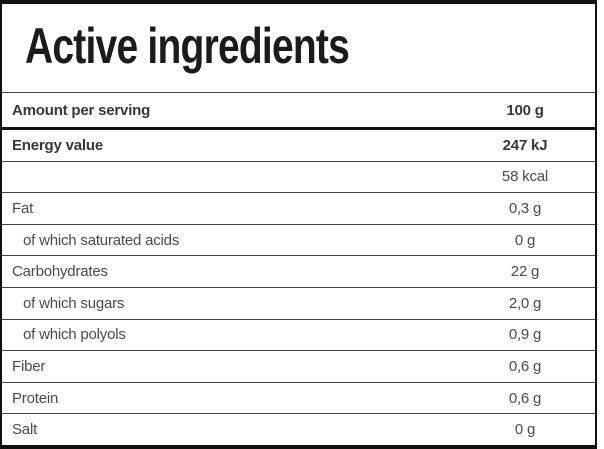 The width and height of the screenshot is (604, 449). Describe the element at coordinates (57, 145) in the screenshot. I see `row-label: Energy value` at that location.